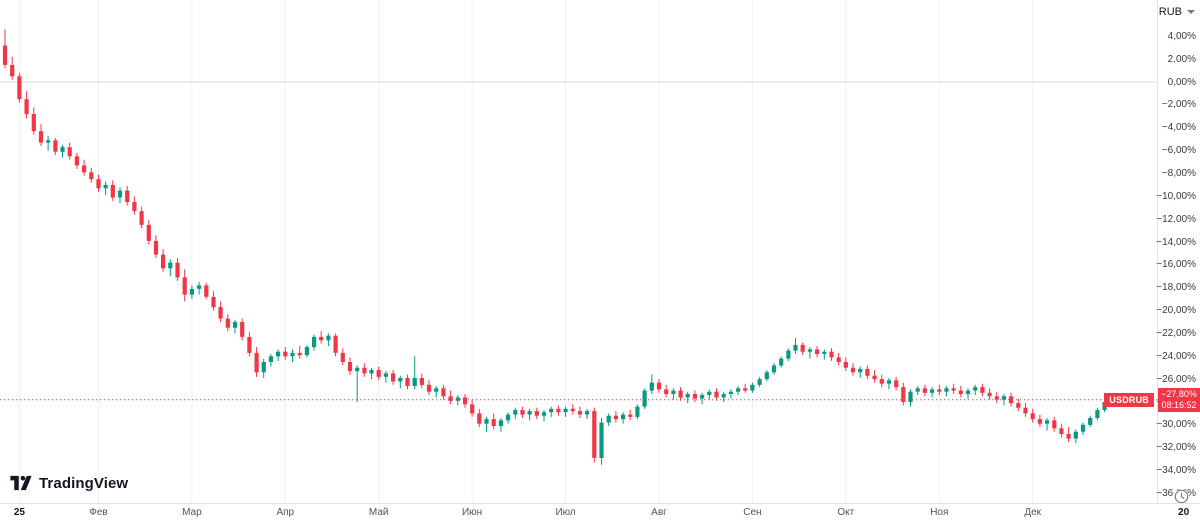 This screenshot has height=521, width=1200. What do you see at coordinates (1178, 173) in the screenshot?
I see `price-tick-label: −8,00%` at bounding box center [1178, 173].